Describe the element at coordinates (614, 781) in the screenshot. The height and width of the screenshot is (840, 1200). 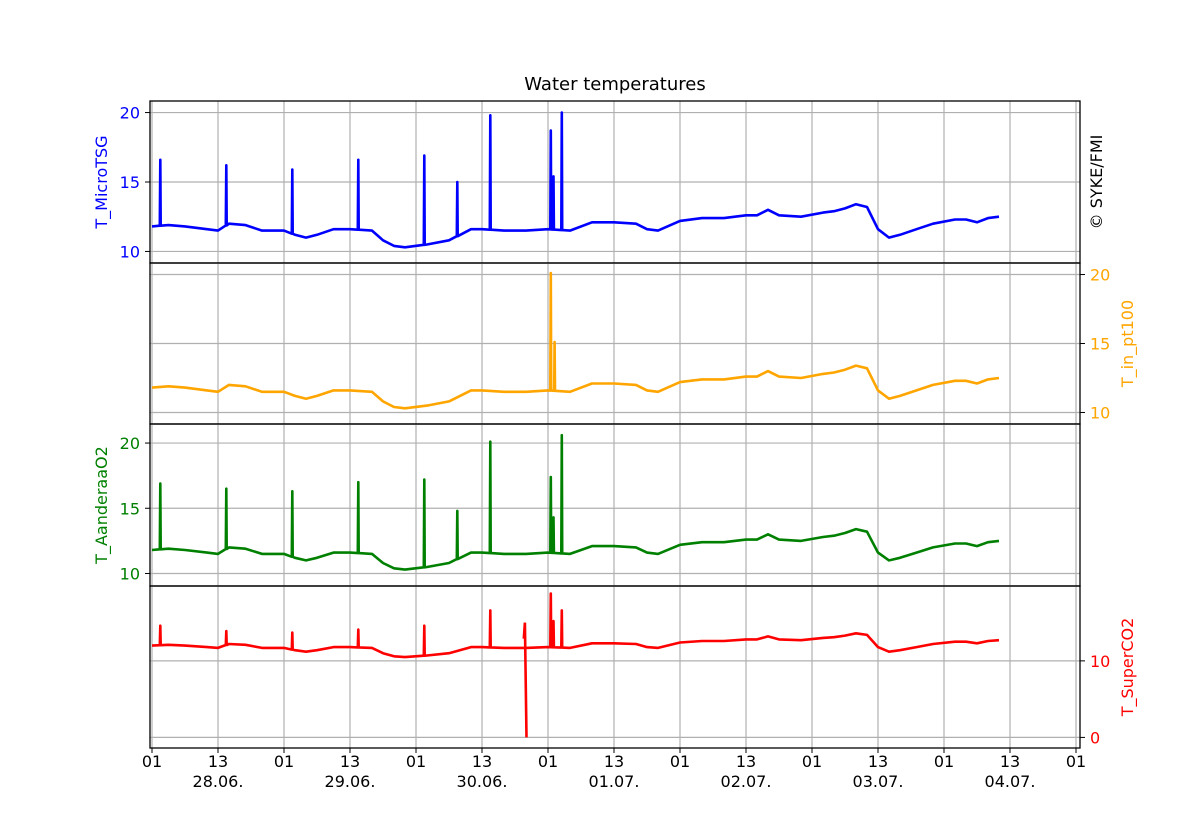
I see `x-date-label: 01.07.` at that location.